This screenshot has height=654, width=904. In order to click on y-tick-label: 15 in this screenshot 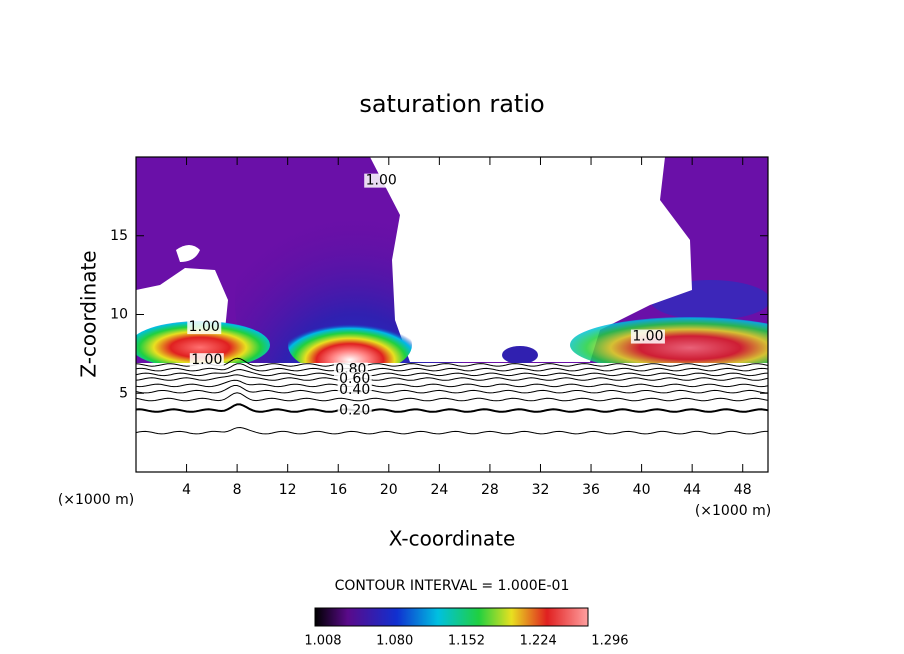, I will do `click(119, 236)`.